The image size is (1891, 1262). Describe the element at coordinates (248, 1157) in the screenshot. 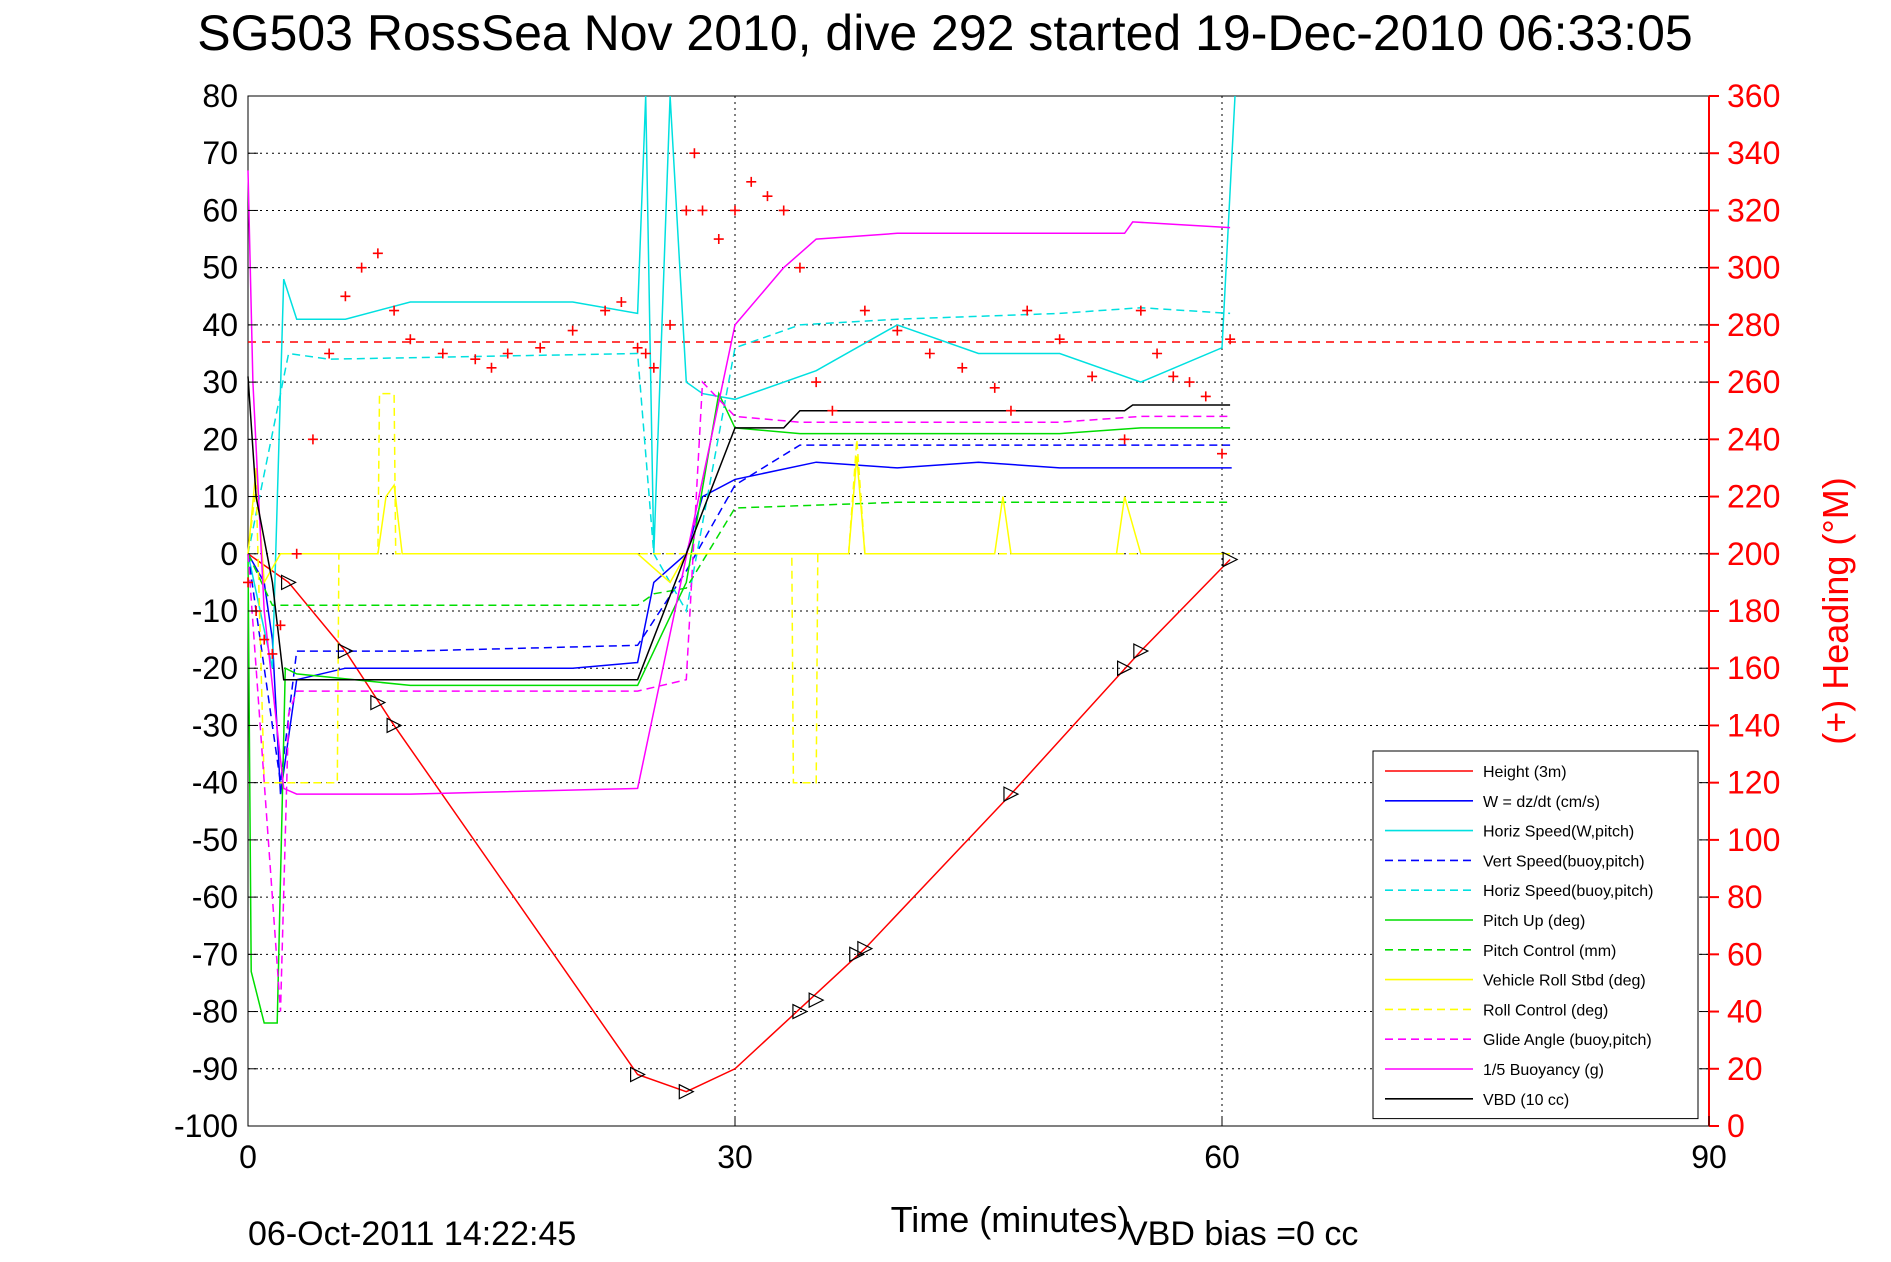

I see `x-tick-label: 0` at that location.